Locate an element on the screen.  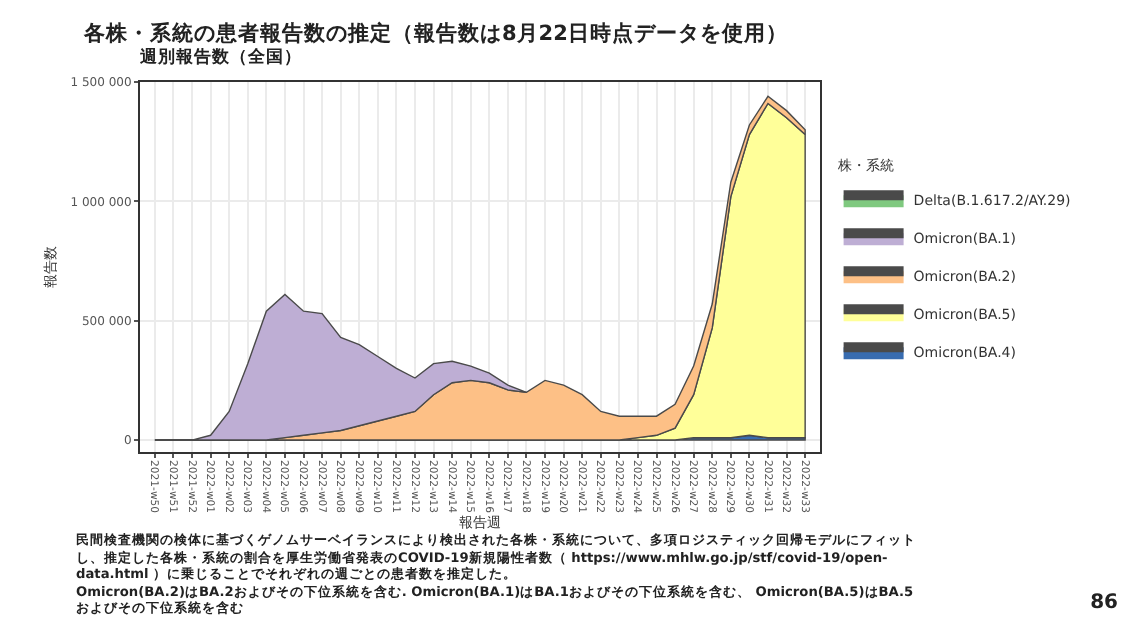
text: 86 is located at coordinates (1104, 603).